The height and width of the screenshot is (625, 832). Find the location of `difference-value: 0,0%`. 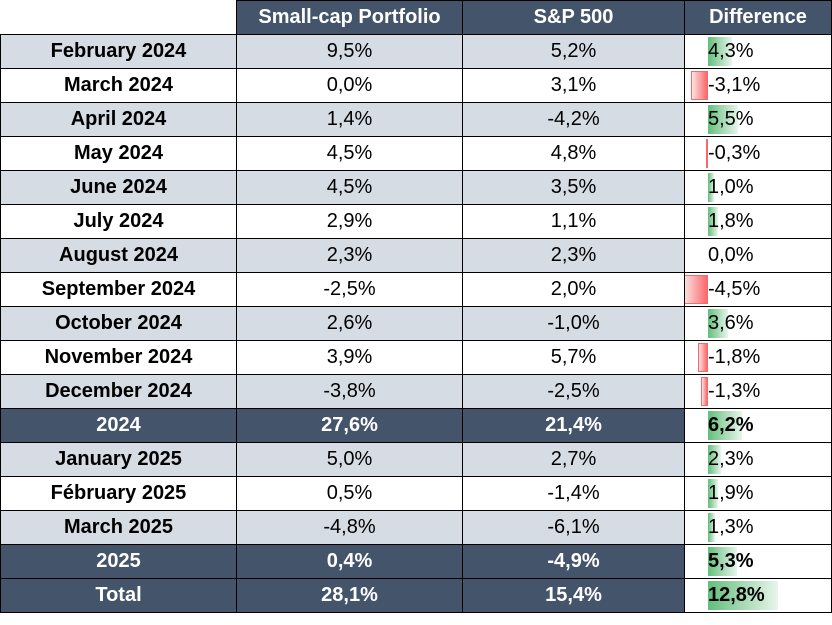

difference-value: 0,0% is located at coordinates (731, 255).